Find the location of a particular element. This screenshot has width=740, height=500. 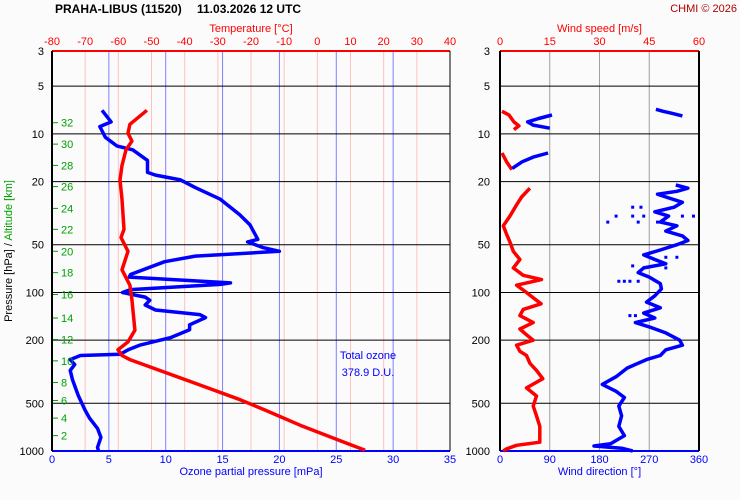

top-tick-label: 60 is located at coordinates (699, 42).